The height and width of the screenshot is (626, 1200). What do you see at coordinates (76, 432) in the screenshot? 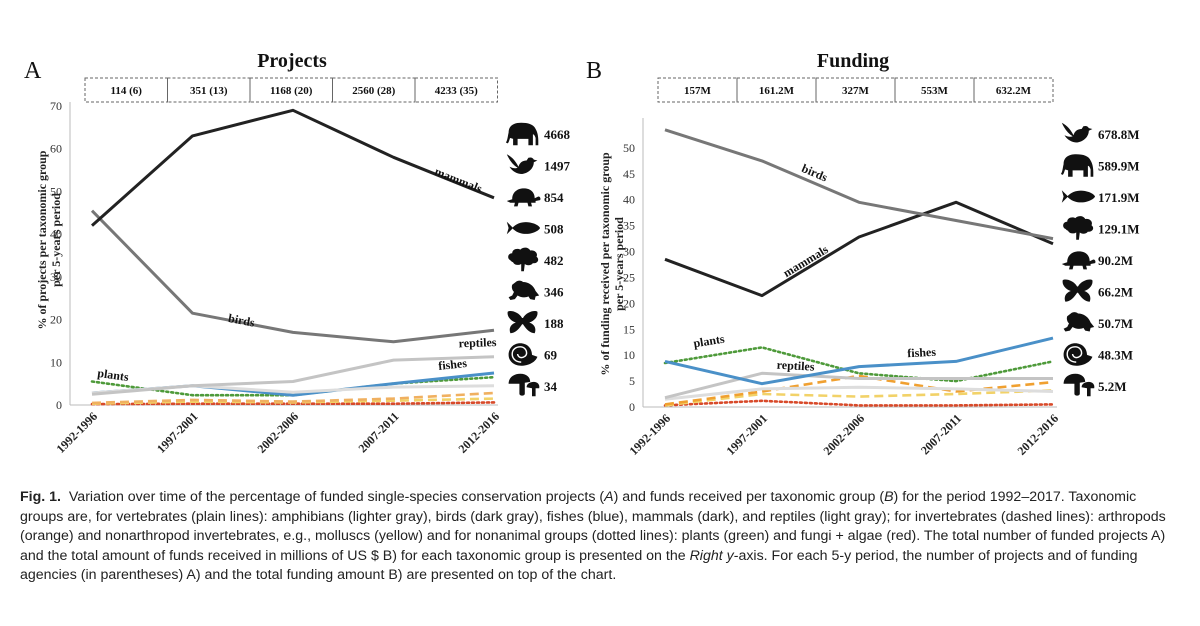
I see `x-tick-label: 1992-1996` at bounding box center [76, 432].